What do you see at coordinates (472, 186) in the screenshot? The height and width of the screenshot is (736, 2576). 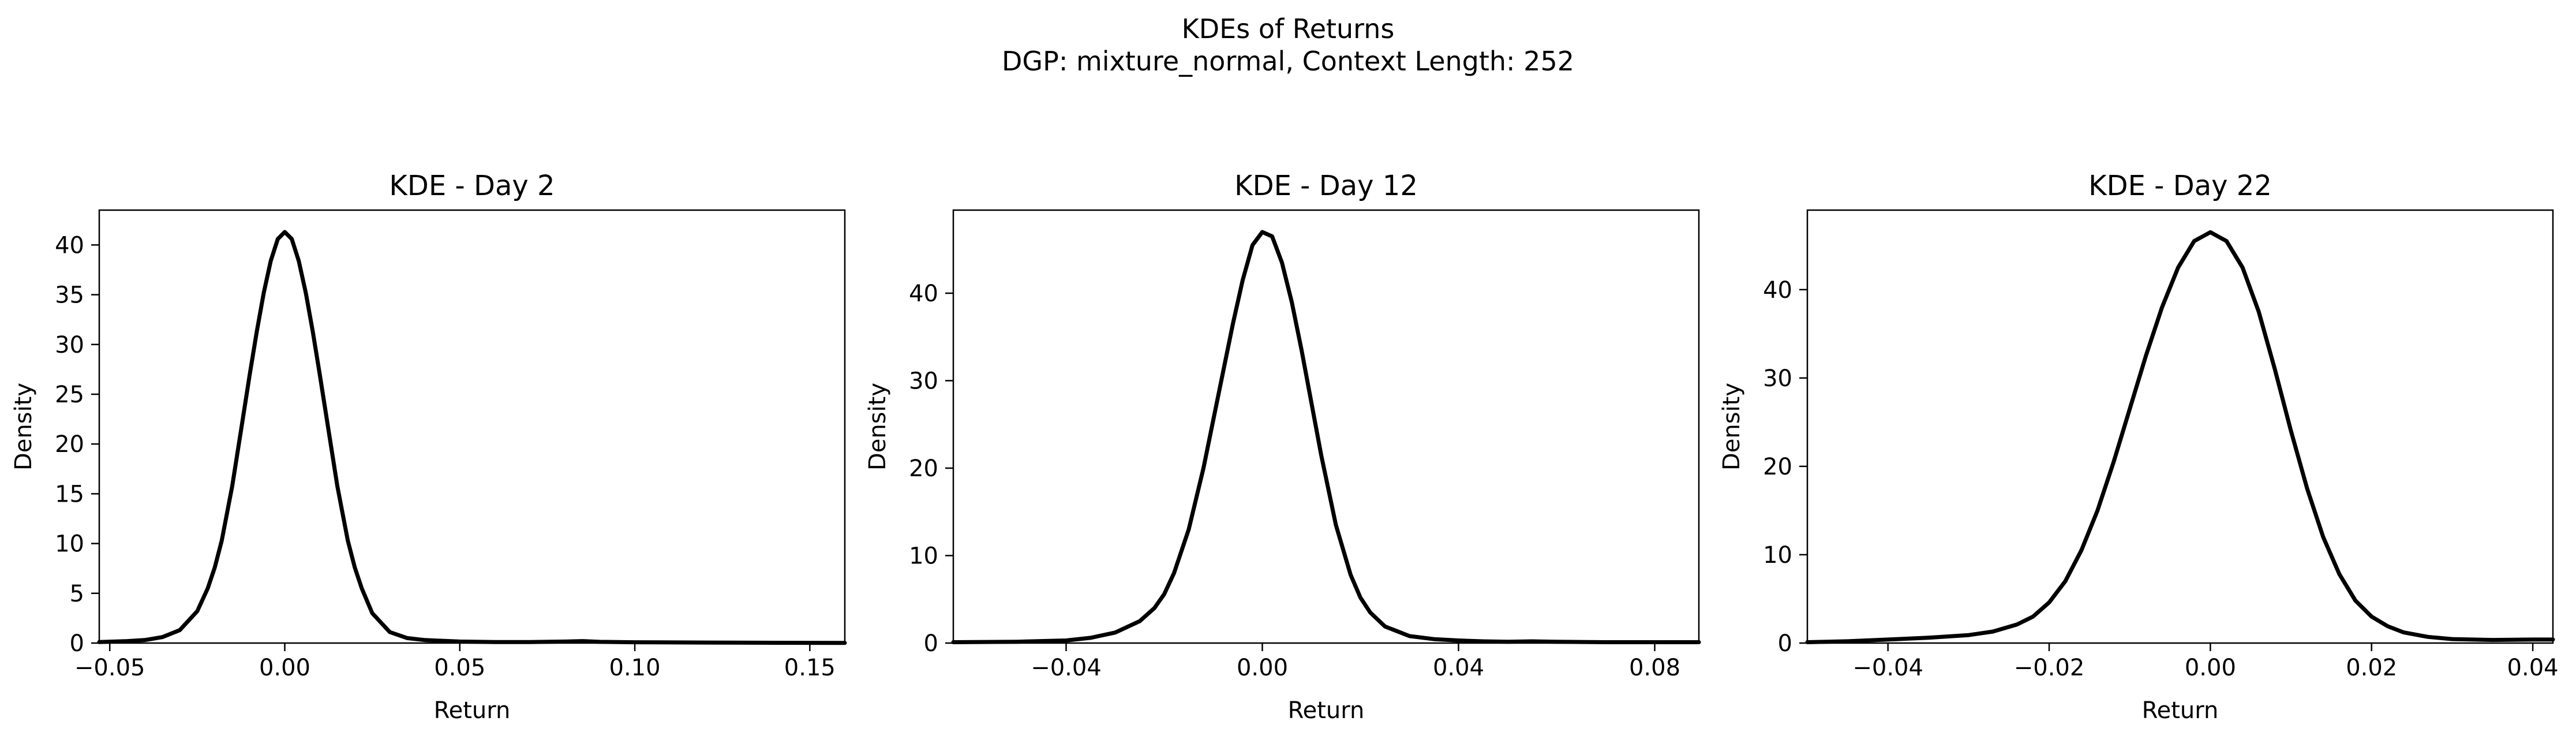 I see `panel-title: KDE - Day 2` at bounding box center [472, 186].